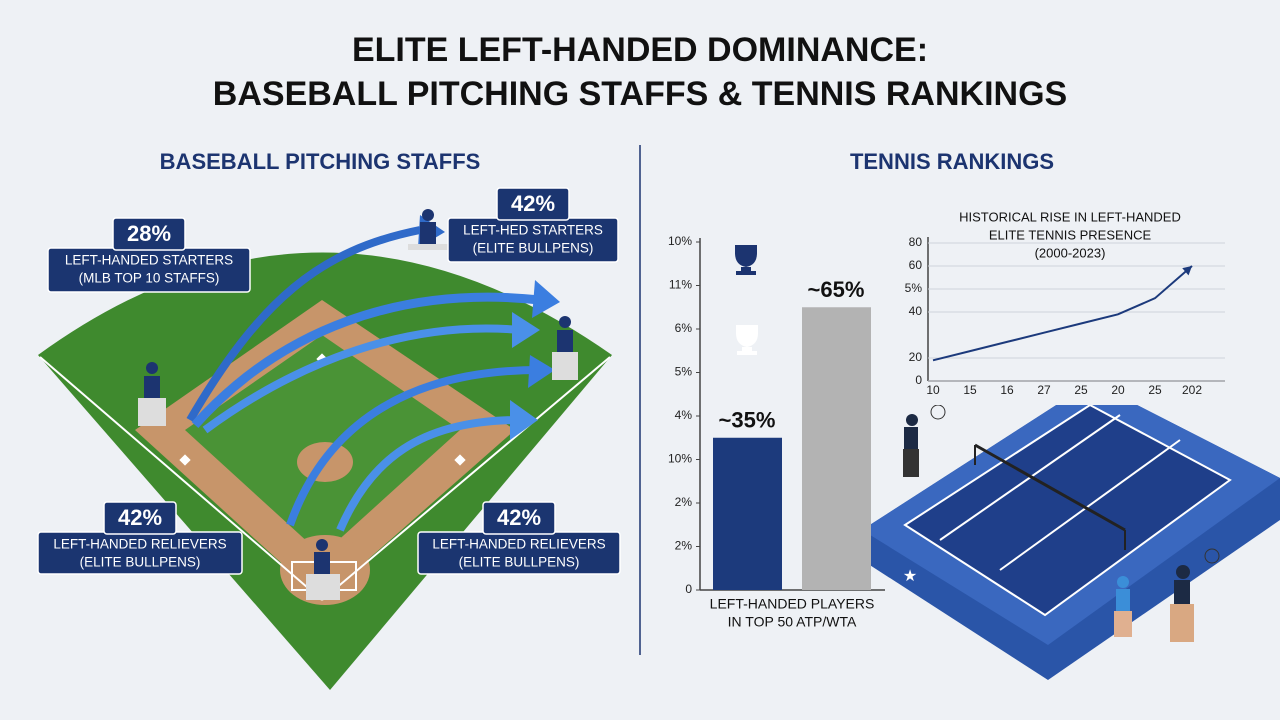 The image size is (1280, 720). Describe the element at coordinates (933, 390) in the screenshot. I see `x-tick-label: 10` at that location.